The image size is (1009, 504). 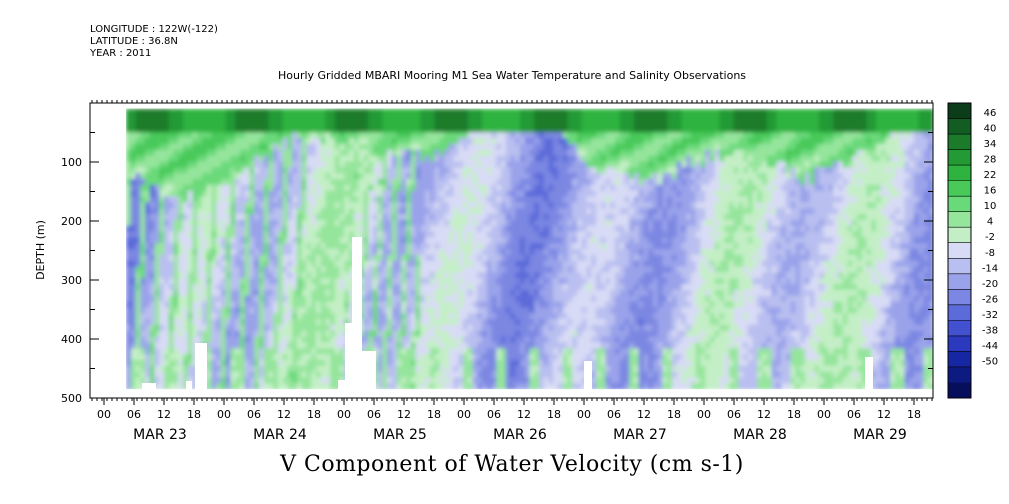 What do you see at coordinates (520, 435) in the screenshot?
I see `x-day-label: MAR 26` at bounding box center [520, 435].